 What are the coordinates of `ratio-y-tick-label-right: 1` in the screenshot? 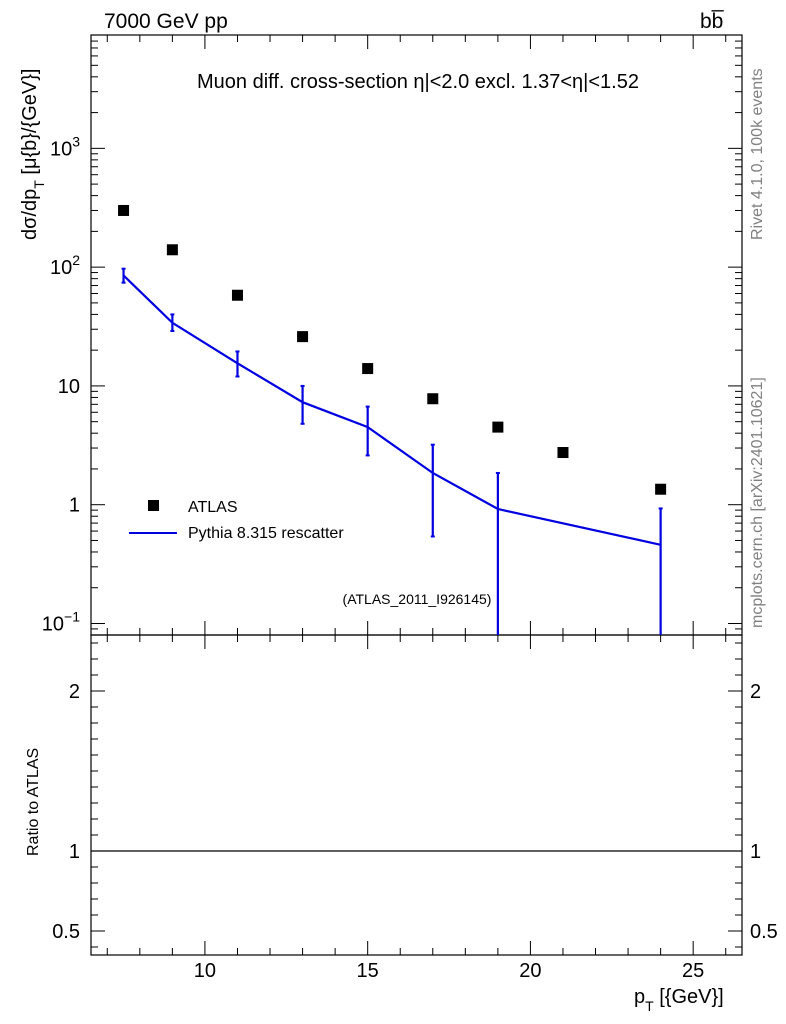 It's located at (755, 852).